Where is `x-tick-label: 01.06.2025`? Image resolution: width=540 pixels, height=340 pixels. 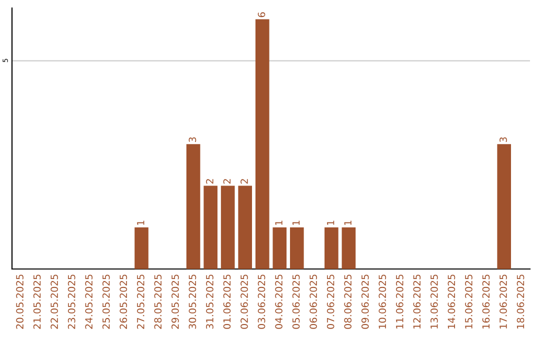
x-tick-label: 01.06.2025 is located at coordinates (227, 301).